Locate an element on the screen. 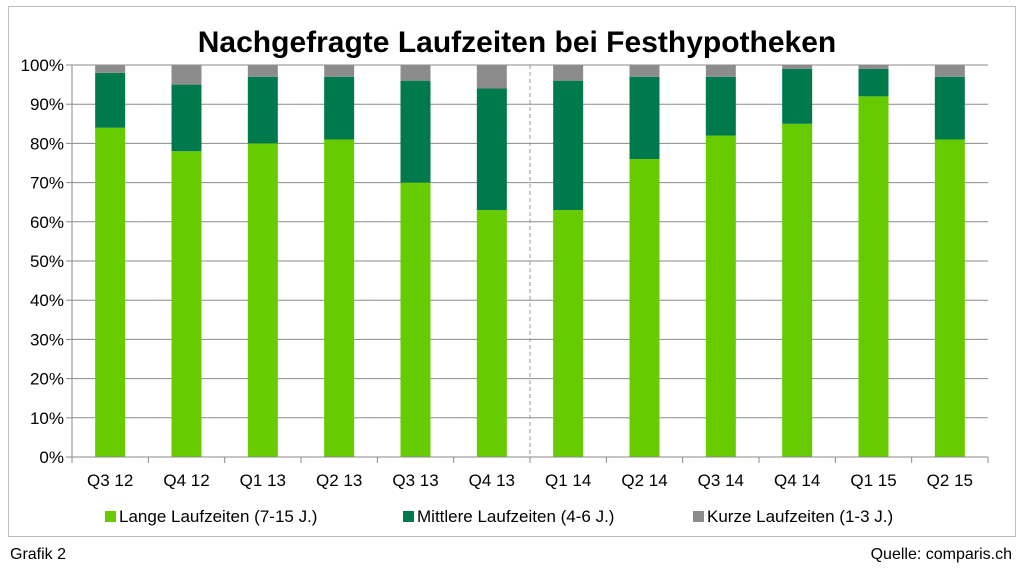 The height and width of the screenshot is (571, 1024). y-tick-label: 70% is located at coordinates (47, 183).